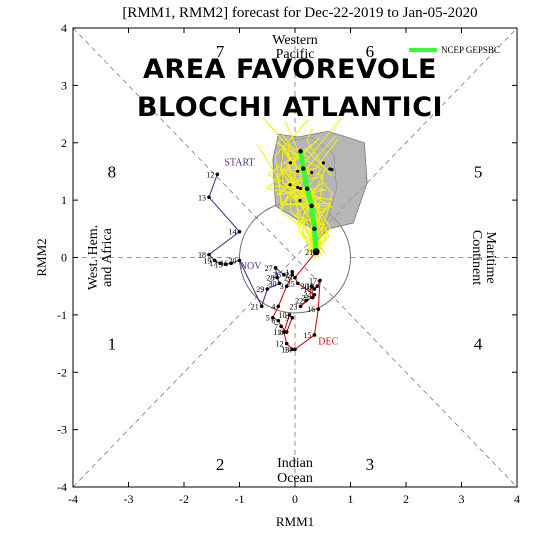 This screenshot has height=540, width=540. Describe the element at coordinates (307, 289) in the screenshot. I see `data-point-label: 19` at that location.